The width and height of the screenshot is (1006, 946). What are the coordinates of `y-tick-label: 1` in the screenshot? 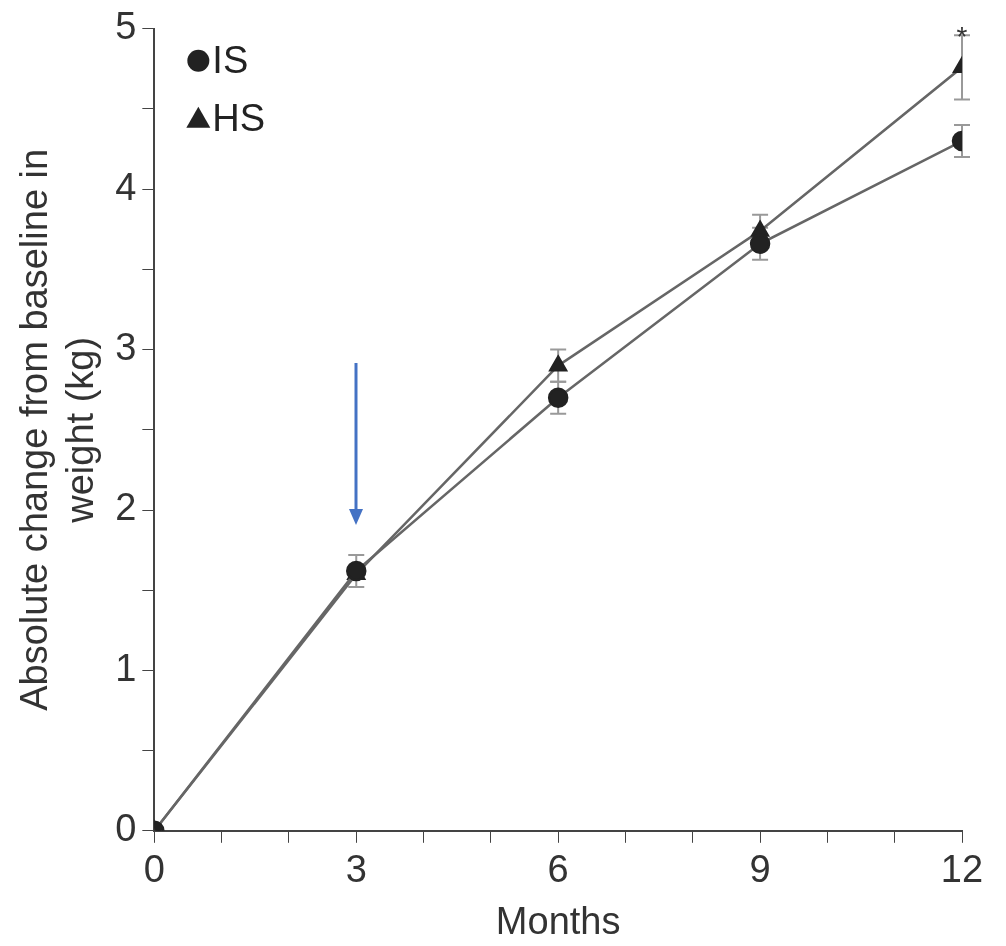 It's located at (126, 667).